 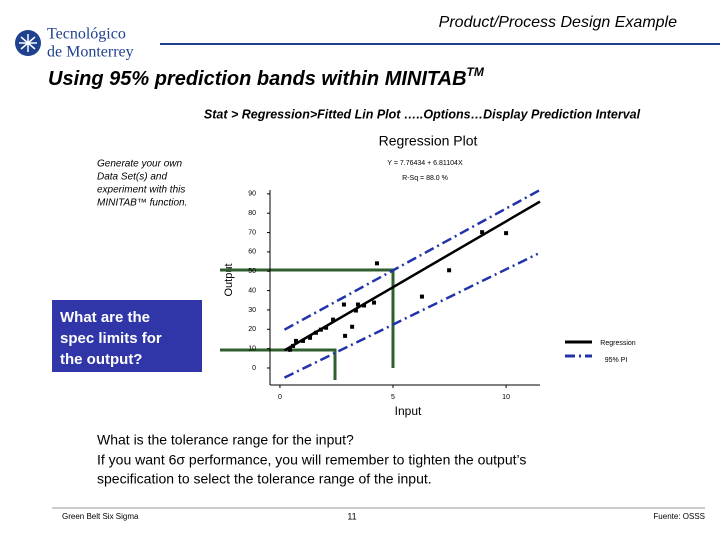 What do you see at coordinates (428, 141) in the screenshot?
I see `chart-title: Regression Plot` at bounding box center [428, 141].